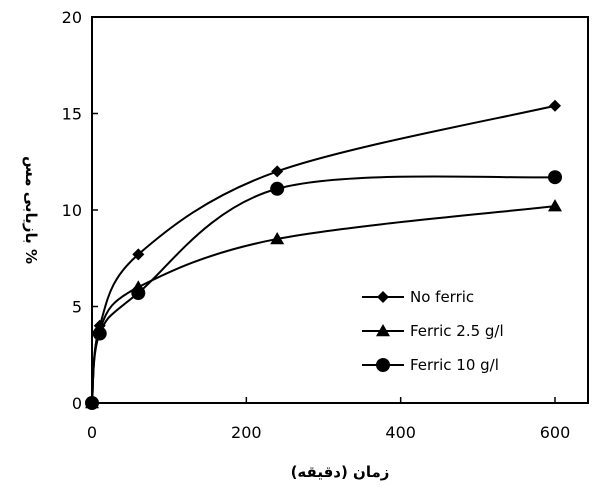  I want to click on y-tick-label: 20, so click(72, 17).